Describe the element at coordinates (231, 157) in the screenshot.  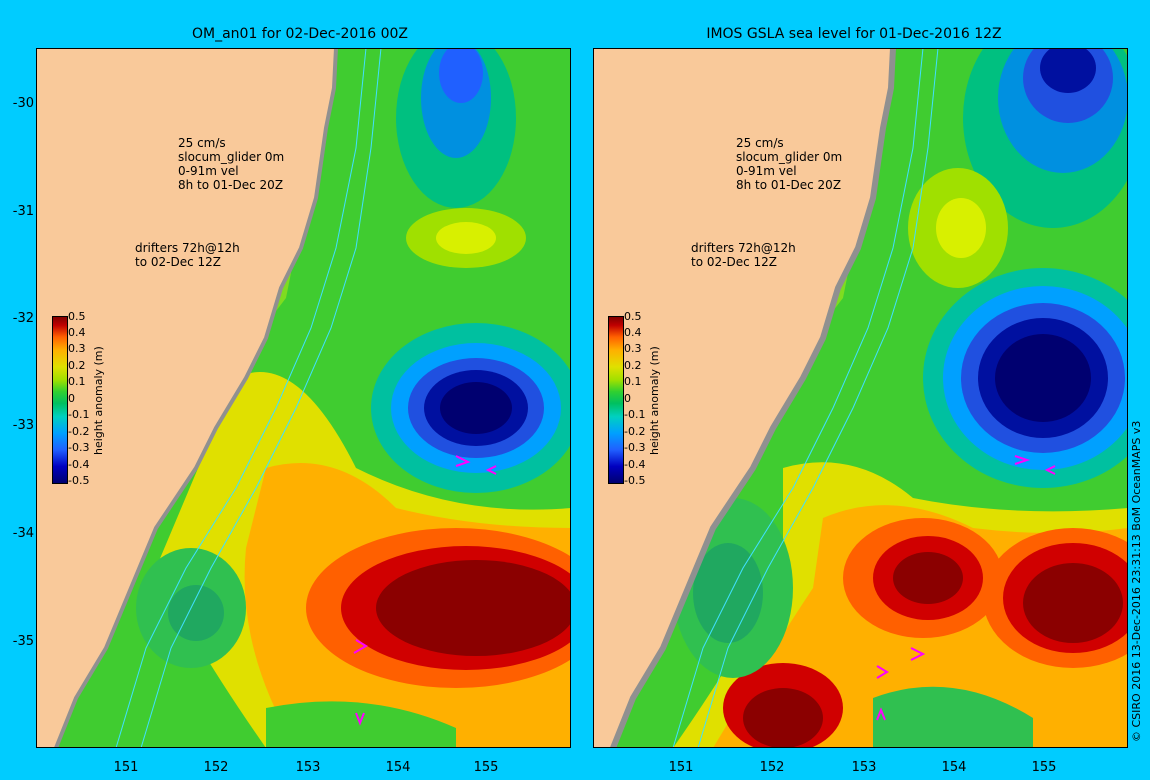
I see `left-legend-glider: slocum_glider 0m` at that location.